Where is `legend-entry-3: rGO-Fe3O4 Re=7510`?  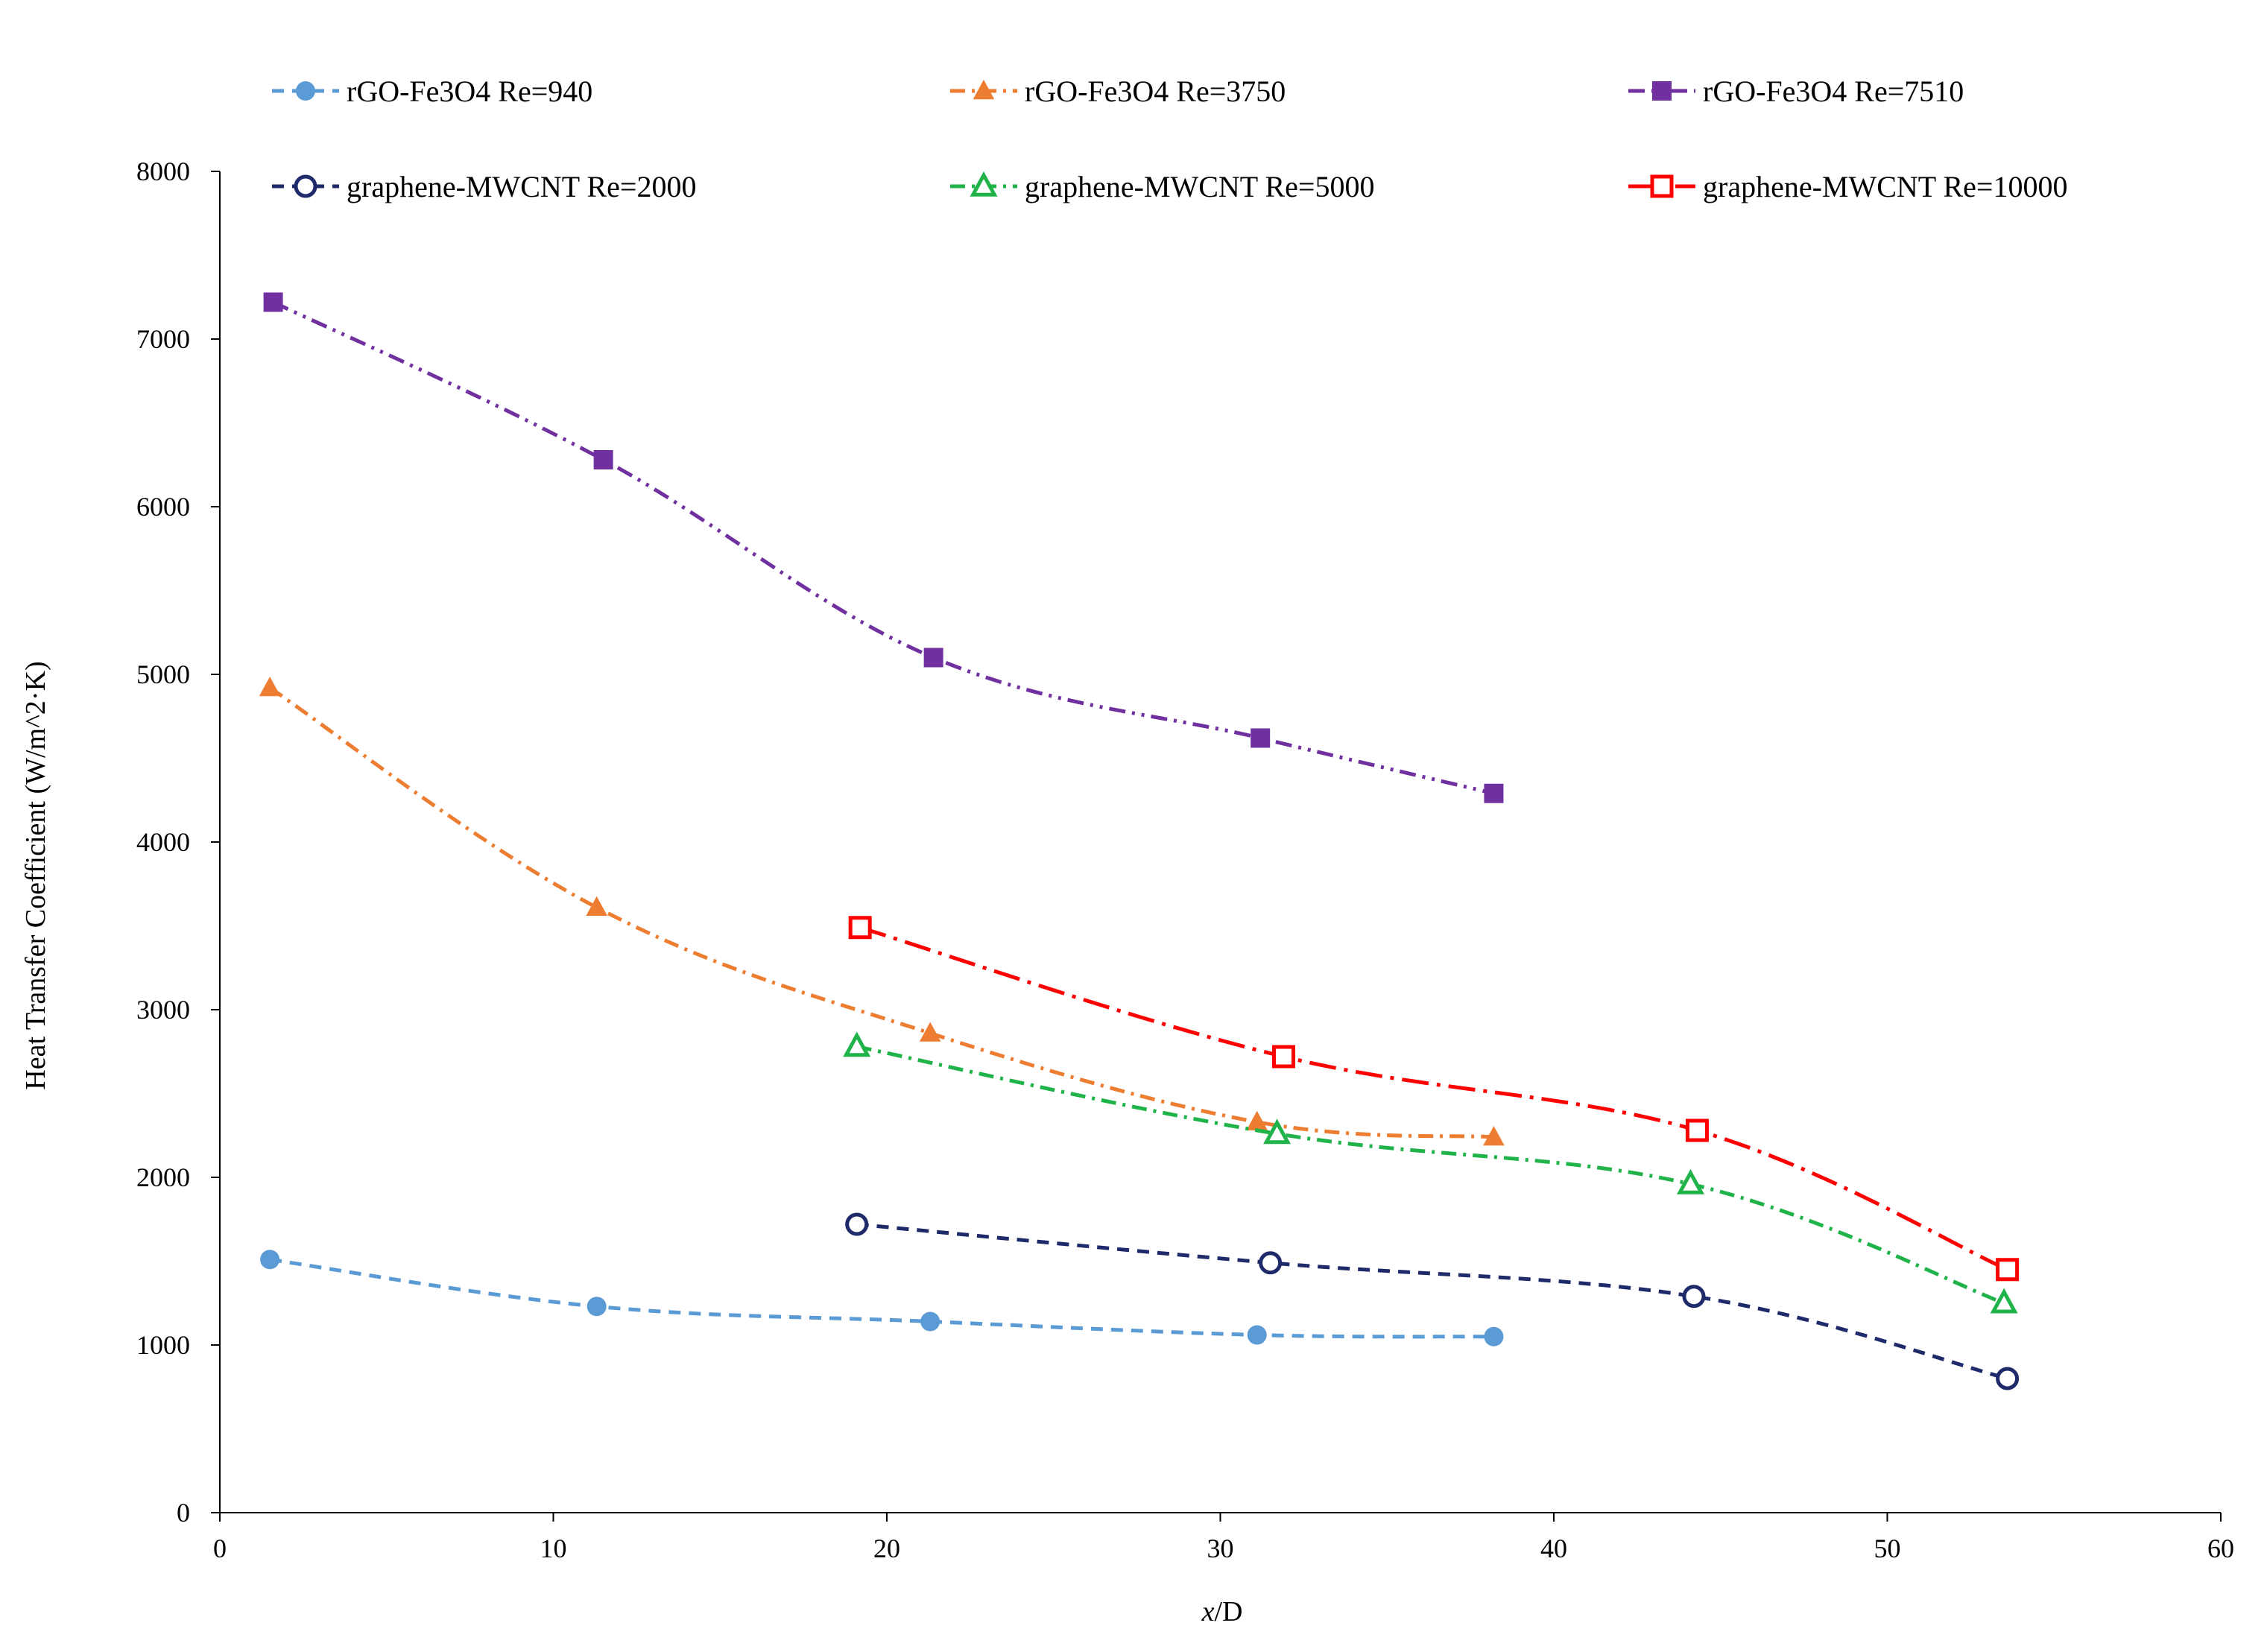
legend-entry-3: rGO-Fe3O4 Re=7510 is located at coordinates (1796, 92).